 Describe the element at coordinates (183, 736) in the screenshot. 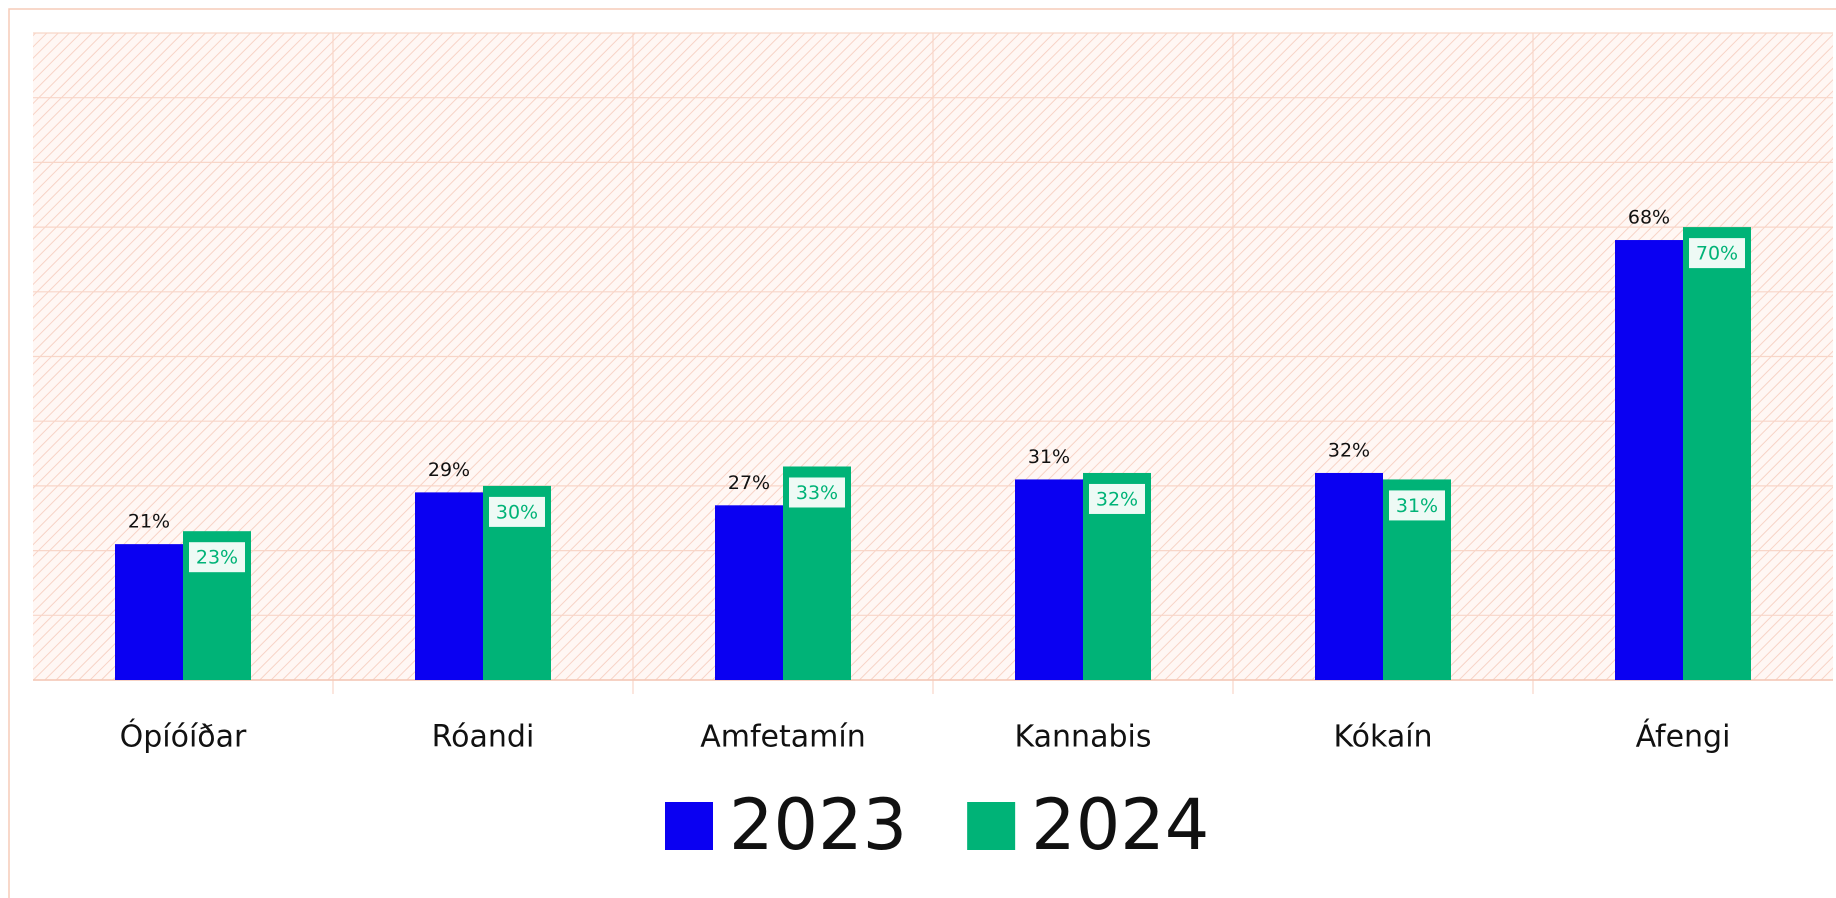

I see `x-tick-label: Ópíóíðar` at that location.